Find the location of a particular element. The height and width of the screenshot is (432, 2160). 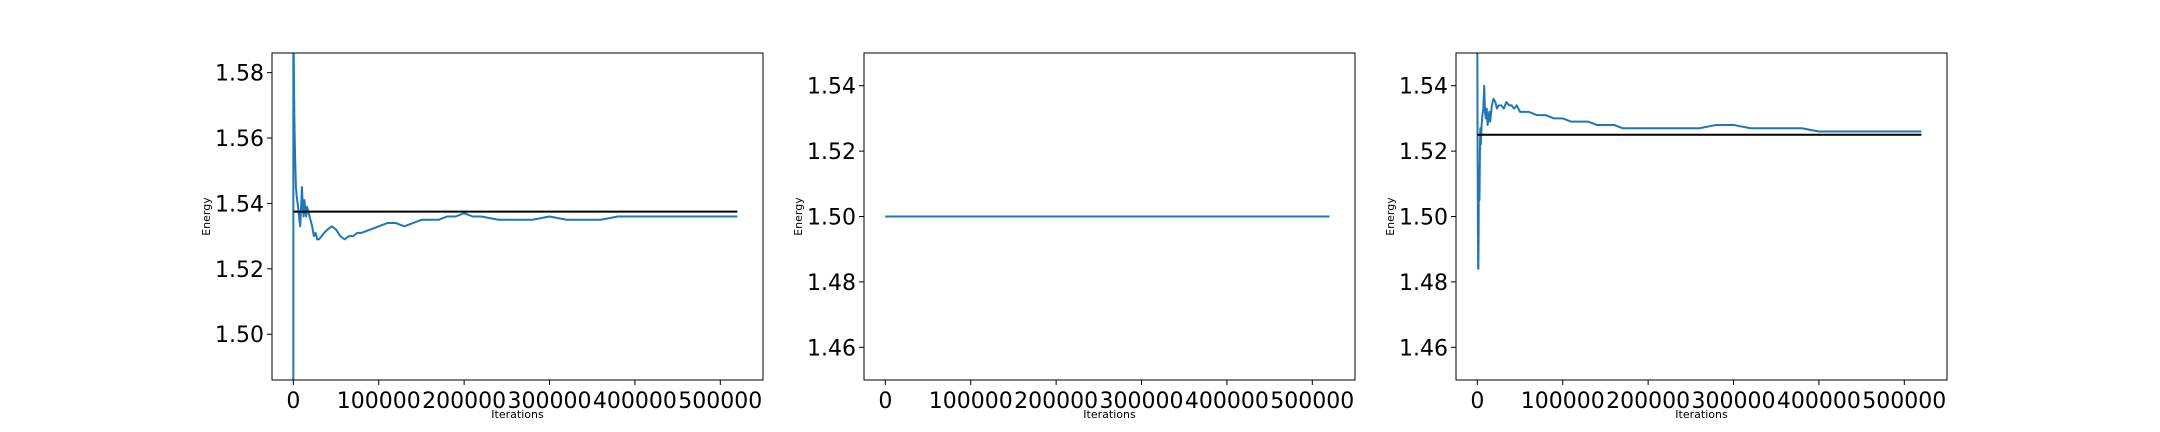

y-tick-label: 1.58 is located at coordinates (239, 74).